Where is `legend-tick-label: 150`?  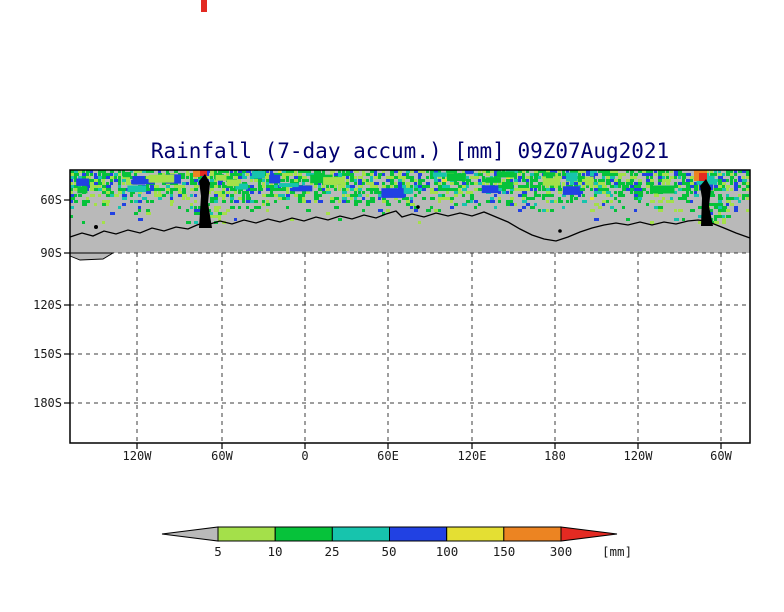 legend-tick-label: 150 is located at coordinates (504, 551).